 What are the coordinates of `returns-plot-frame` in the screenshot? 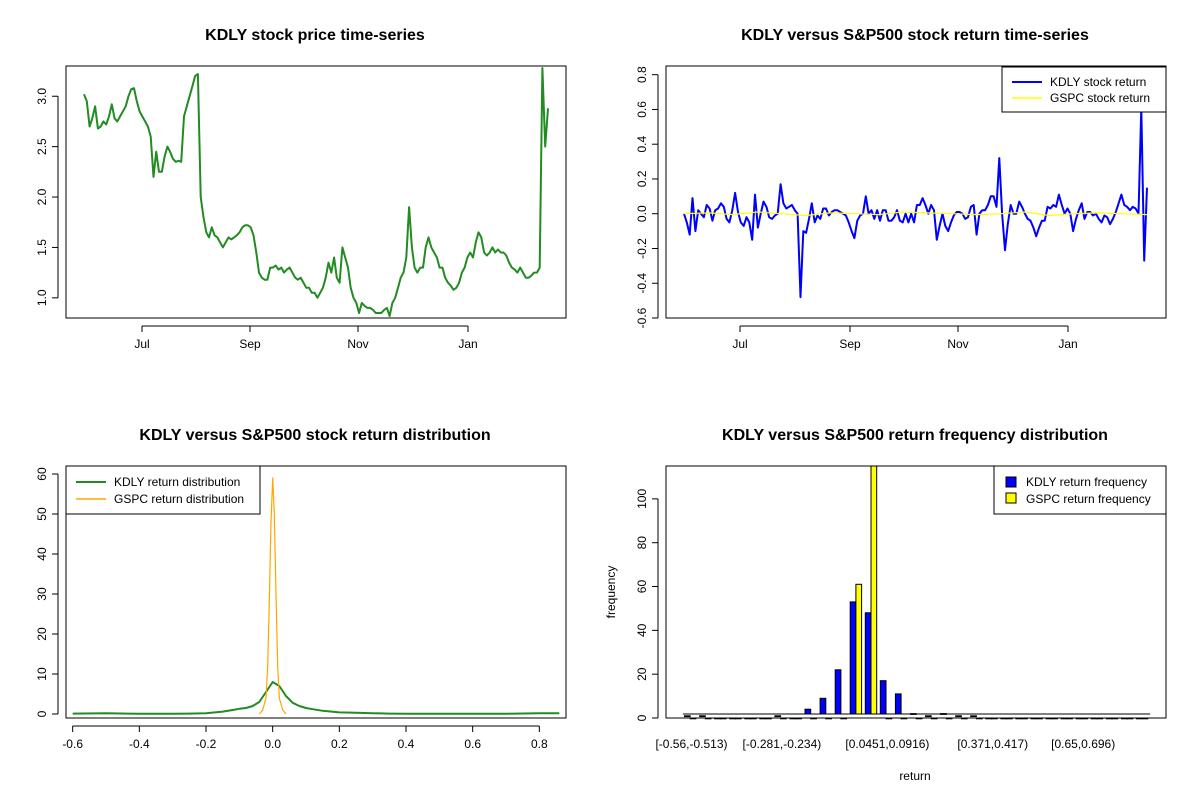 It's located at (916, 192).